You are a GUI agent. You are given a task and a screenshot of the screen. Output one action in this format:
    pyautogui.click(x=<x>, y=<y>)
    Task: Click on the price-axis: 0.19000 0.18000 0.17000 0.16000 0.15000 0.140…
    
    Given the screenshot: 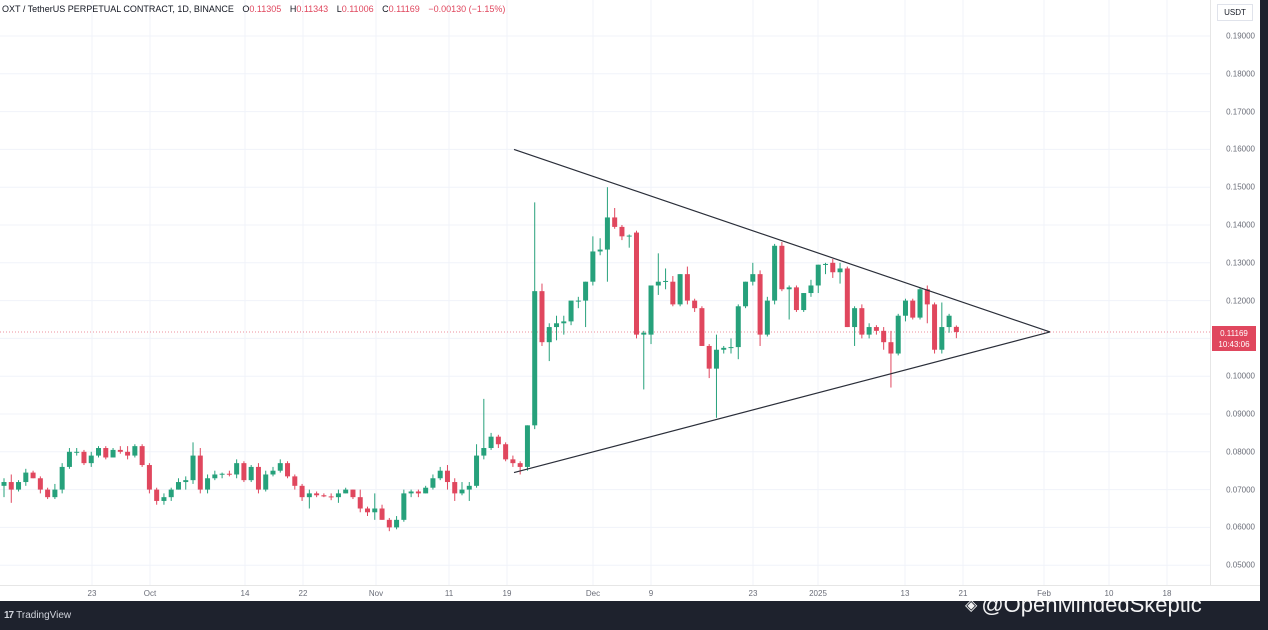 What is the action you would take?
    pyautogui.click(x=1235, y=292)
    